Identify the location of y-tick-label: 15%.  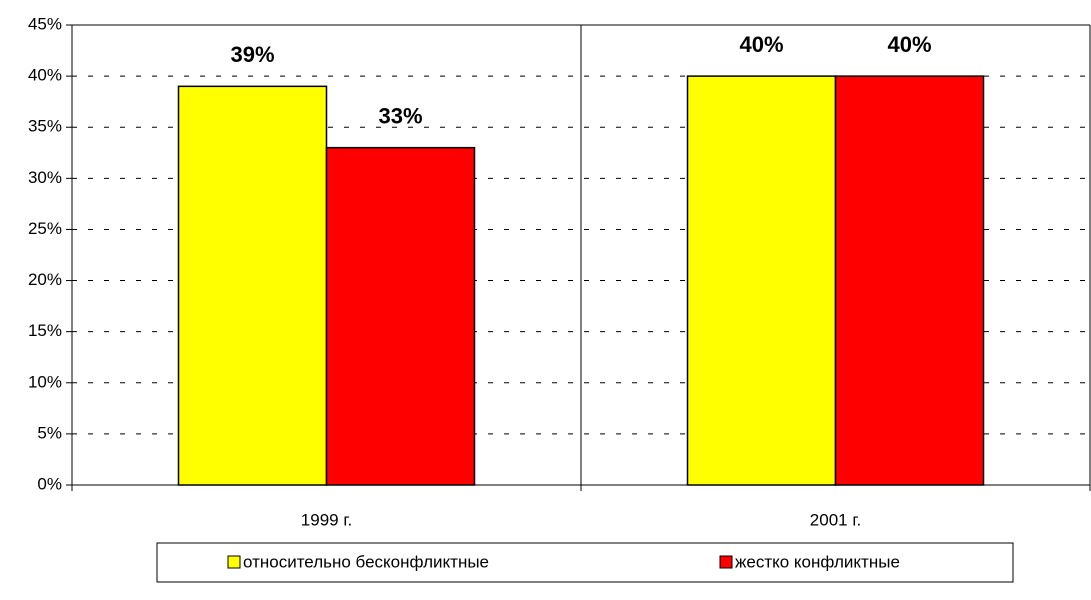
(45, 330).